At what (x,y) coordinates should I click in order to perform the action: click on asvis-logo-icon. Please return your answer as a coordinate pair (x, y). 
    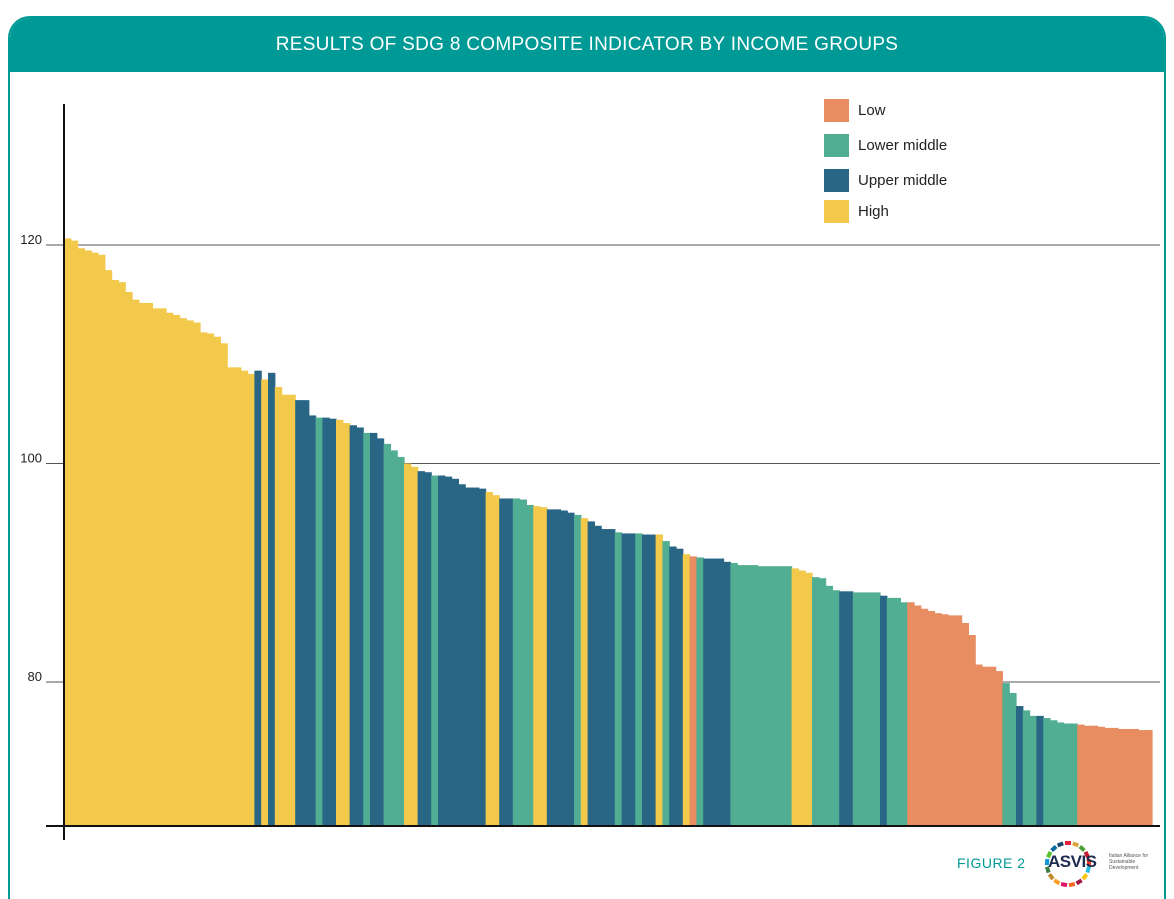
    Looking at the image, I should click on (1068, 864).